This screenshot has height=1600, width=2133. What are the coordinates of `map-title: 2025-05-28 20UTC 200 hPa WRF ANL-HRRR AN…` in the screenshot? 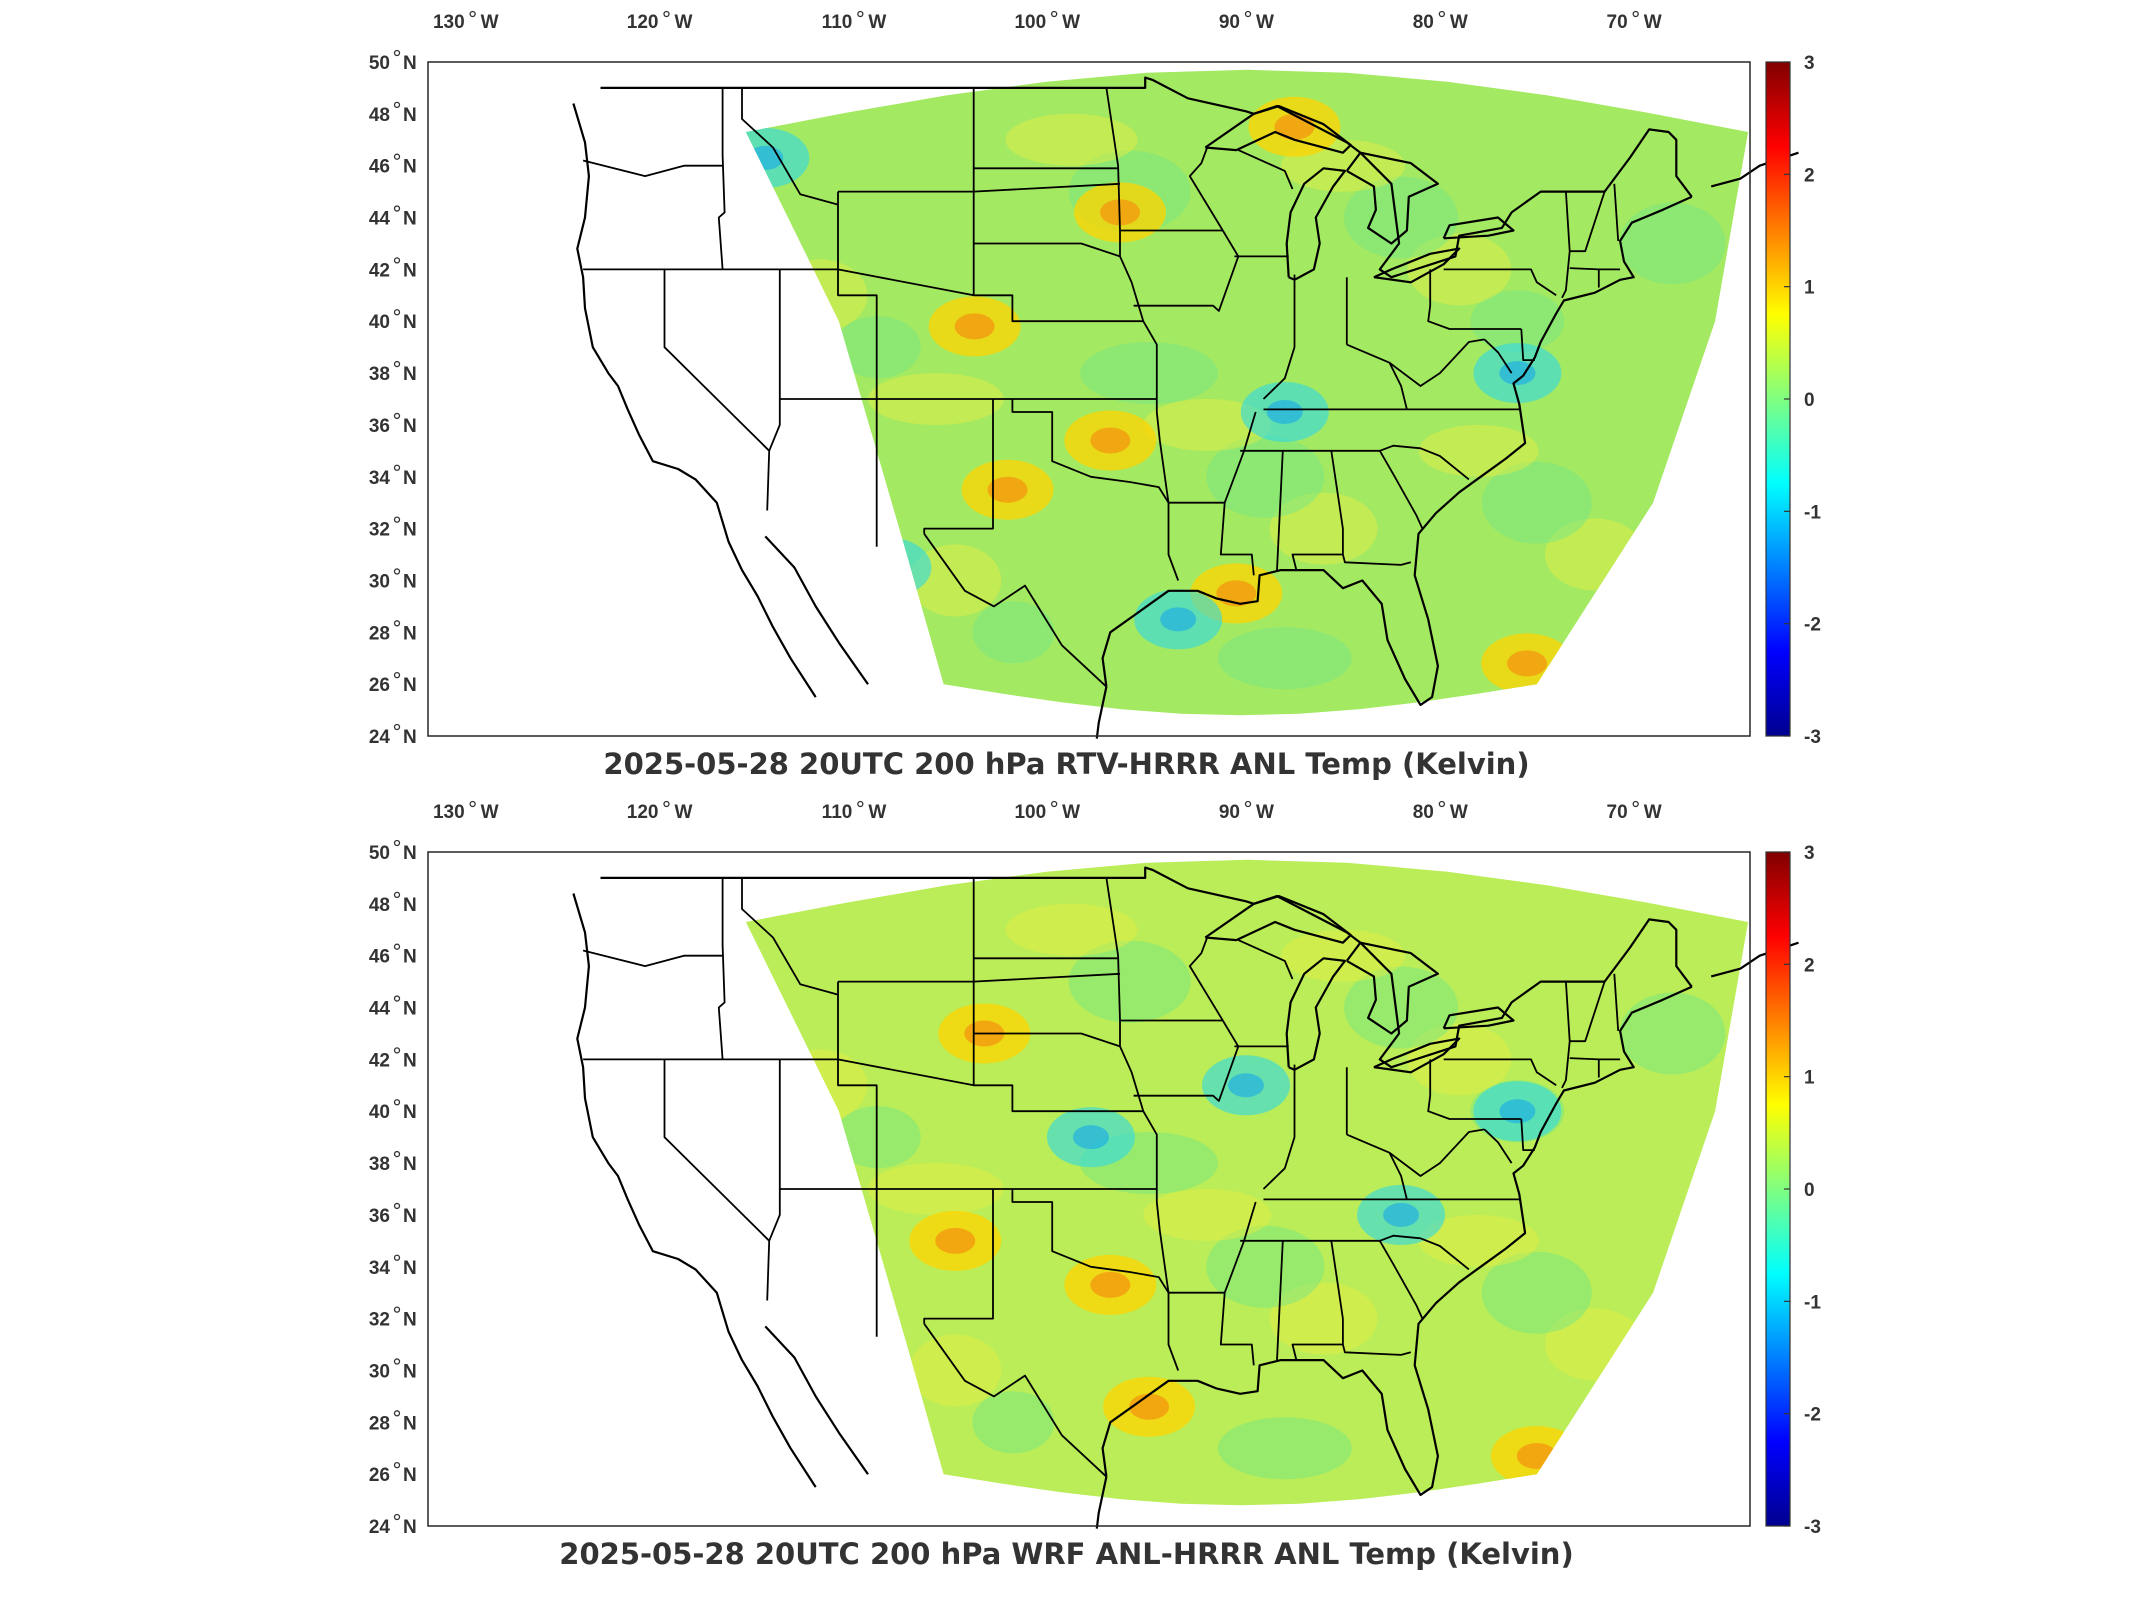 It's located at (1066, 1554).